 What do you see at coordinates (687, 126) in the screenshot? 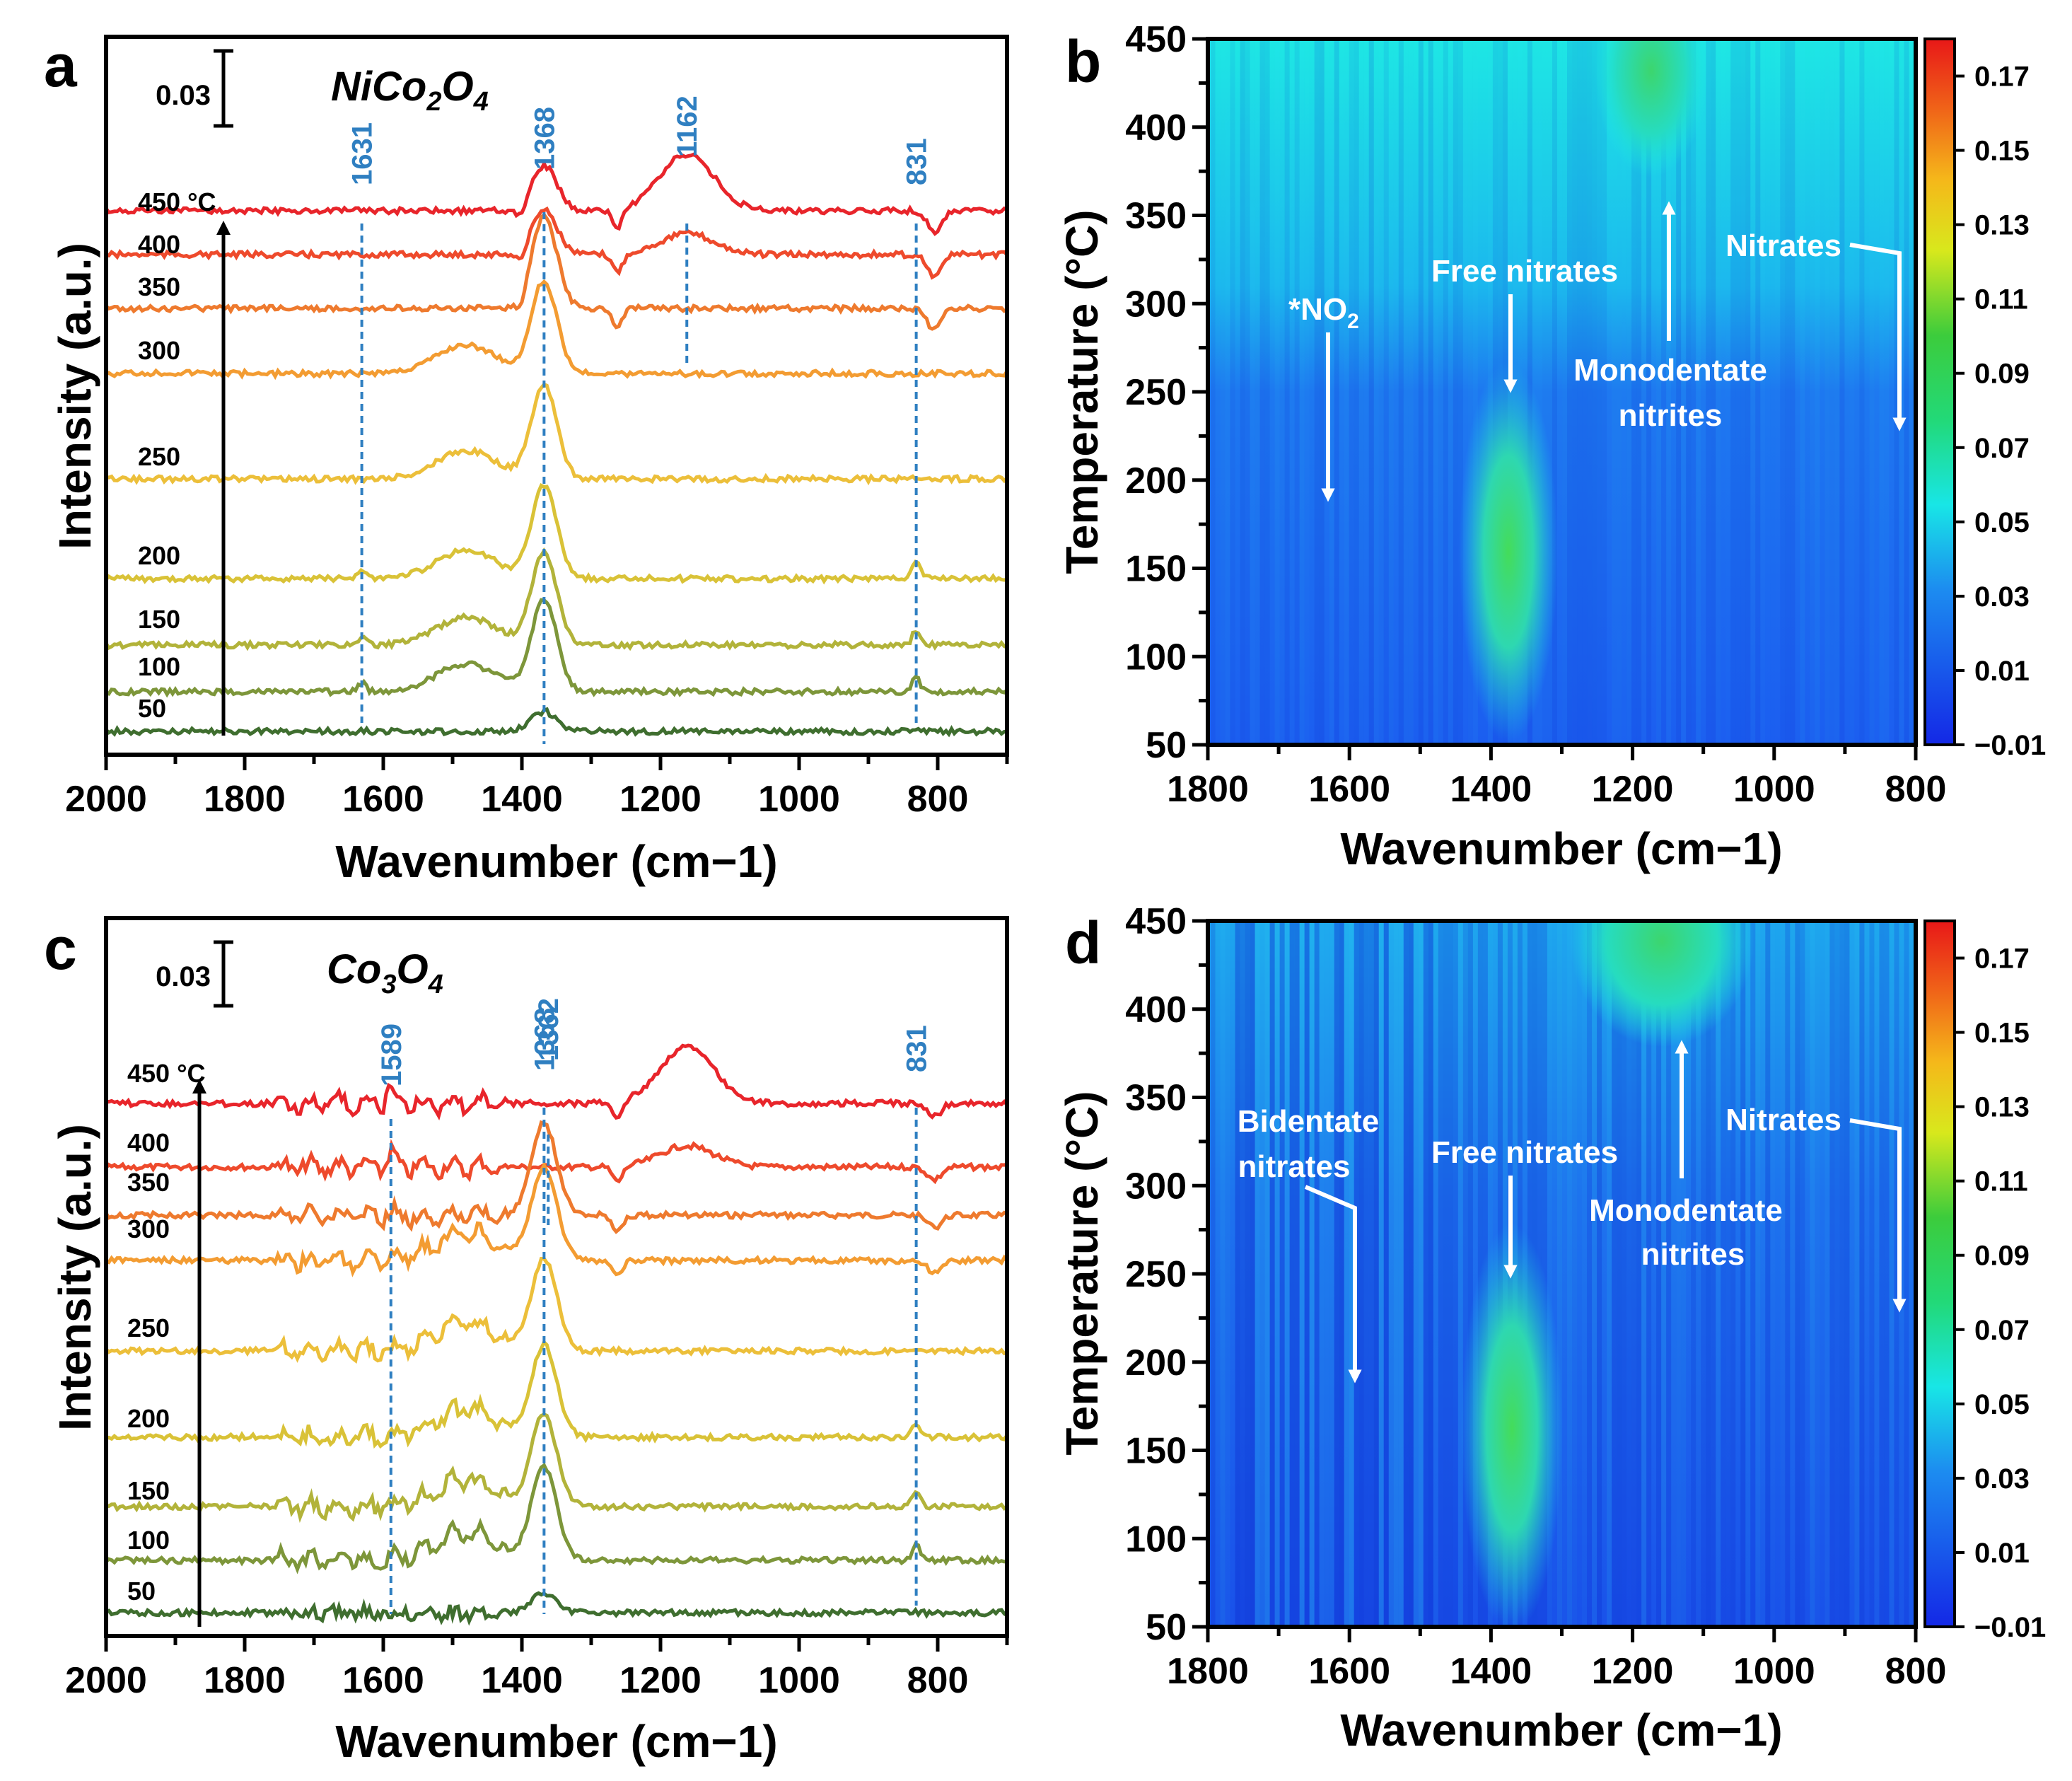
I see `panel-a-peak-label-2: 1162` at bounding box center [687, 126].